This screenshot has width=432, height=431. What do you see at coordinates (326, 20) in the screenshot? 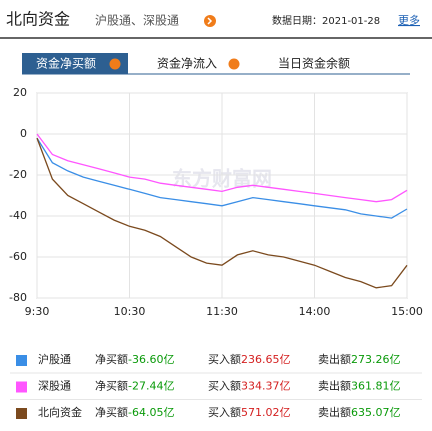
I see `header-date: 数据日期：2021-01-28` at bounding box center [326, 20].